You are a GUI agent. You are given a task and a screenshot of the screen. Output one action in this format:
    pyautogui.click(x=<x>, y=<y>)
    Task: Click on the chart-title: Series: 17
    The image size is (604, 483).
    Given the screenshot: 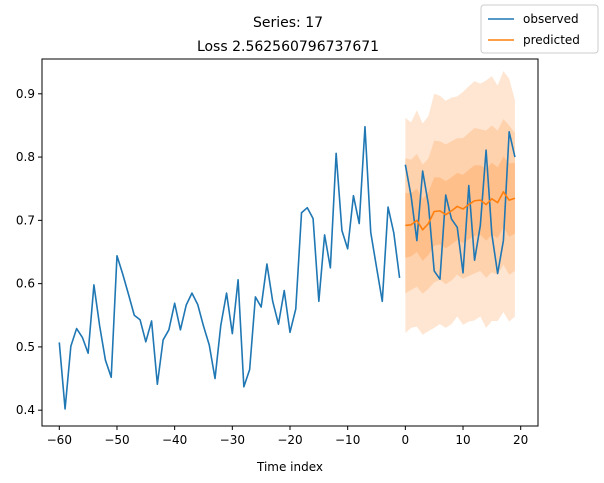 What is the action you would take?
    pyautogui.click(x=288, y=23)
    